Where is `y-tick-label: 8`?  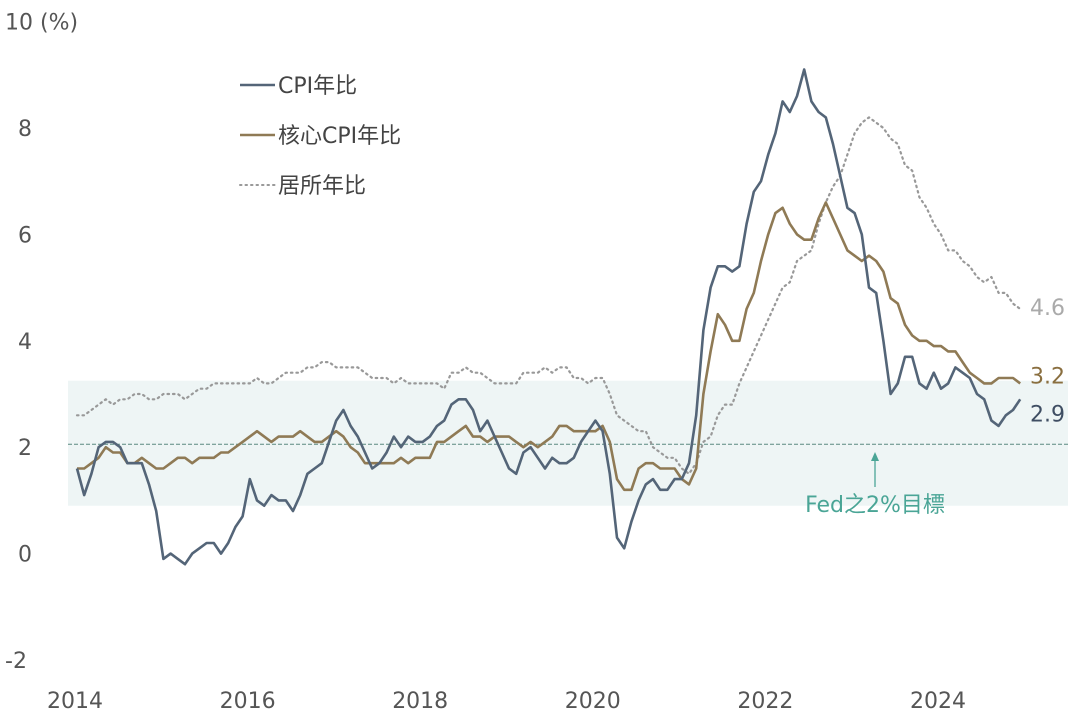
y-tick-label: 8 is located at coordinates (25, 129).